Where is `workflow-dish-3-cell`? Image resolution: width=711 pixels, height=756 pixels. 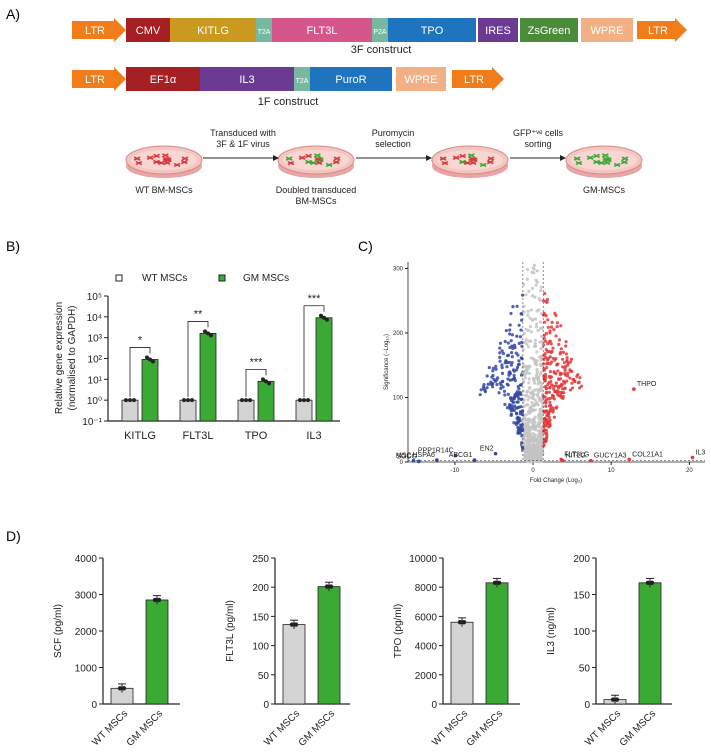 workflow-dish-3-cell is located at coordinates (445, 163).